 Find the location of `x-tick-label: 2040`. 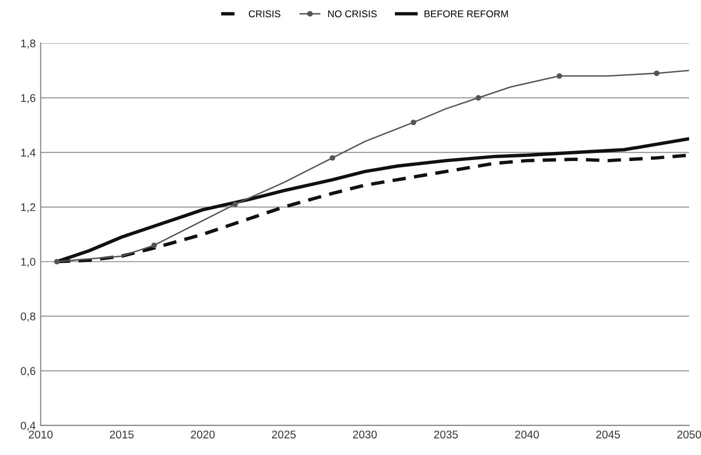

x-tick-label: 2040 is located at coordinates (527, 434).